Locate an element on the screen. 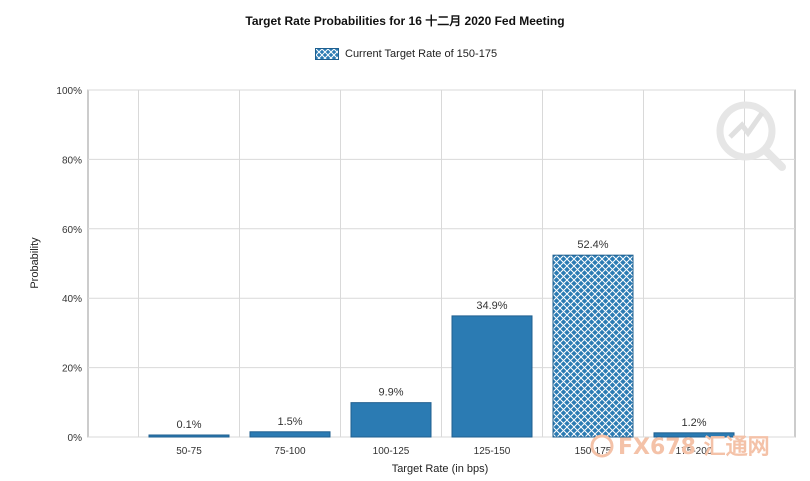  watermark-text: FX678 汇通网 is located at coordinates (694, 447).